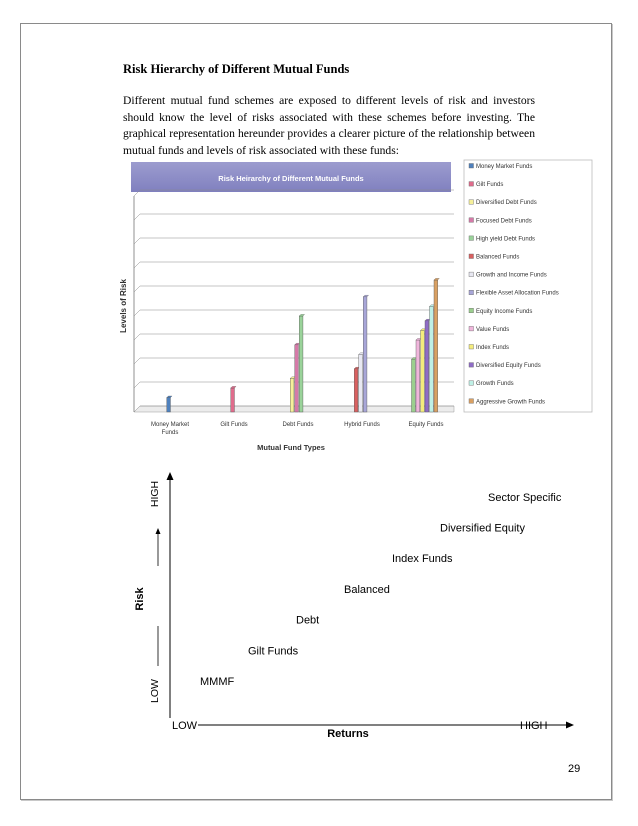 Image resolution: width=638 pixels, height=826 pixels. Describe the element at coordinates (471, 347) in the screenshot. I see `legend-swatch-index-funds` at that location.